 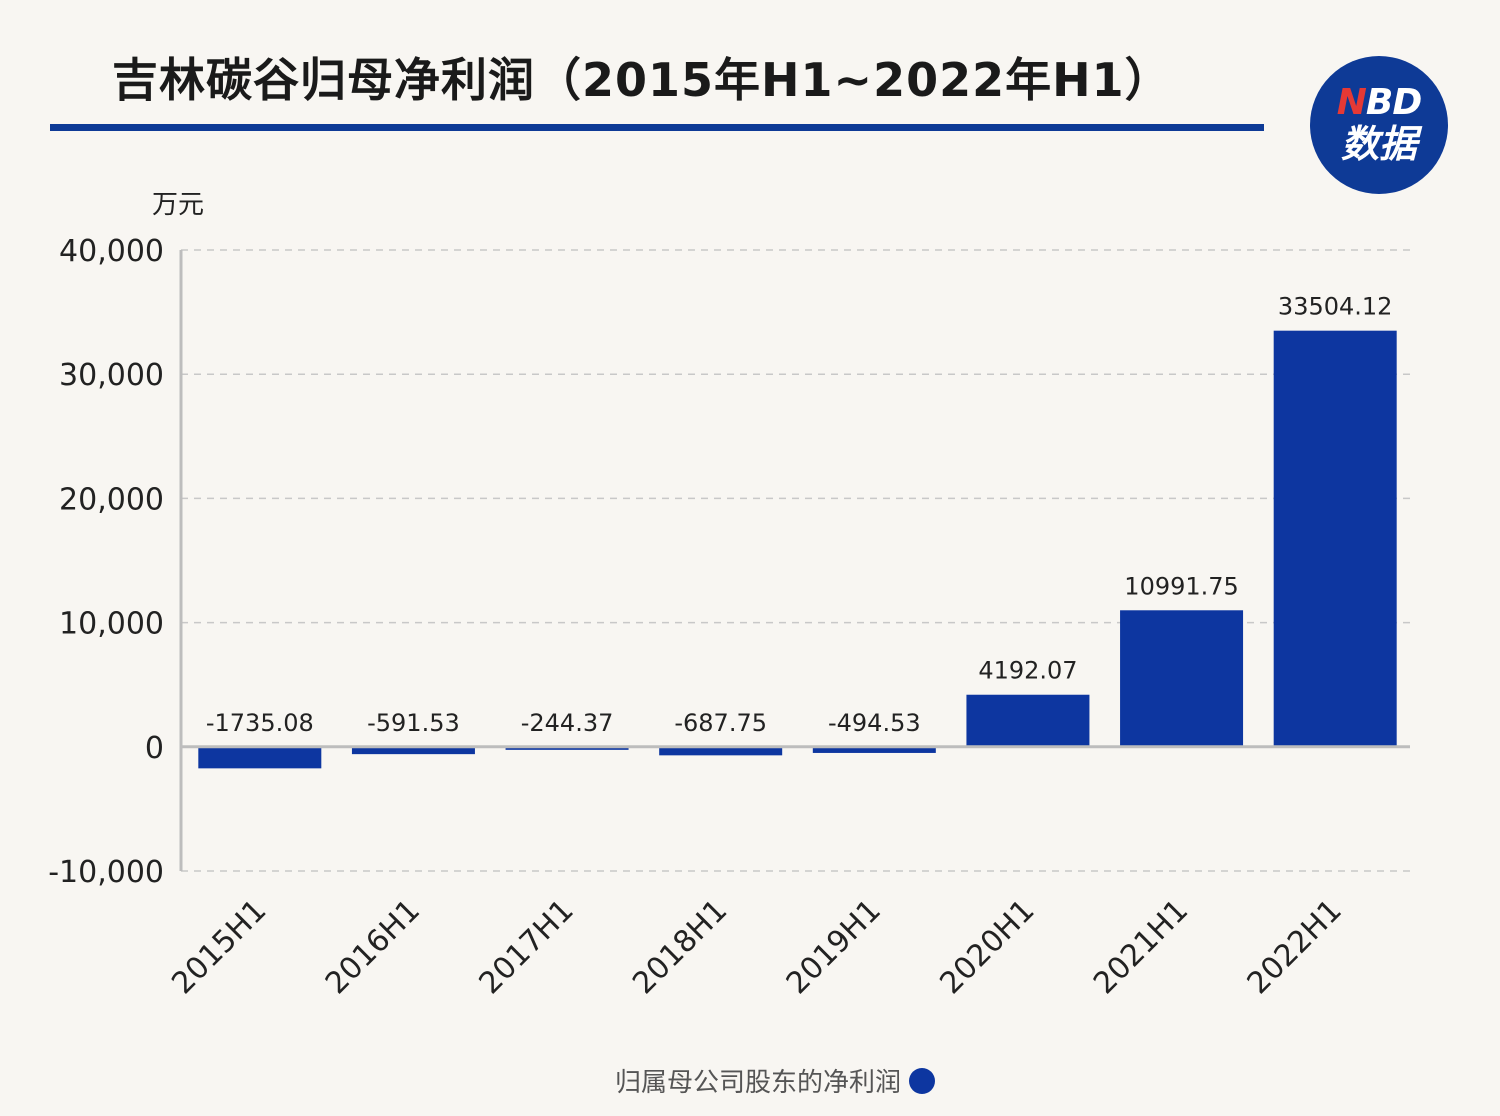 What do you see at coordinates (657, 127) in the screenshot?
I see `title-underline` at bounding box center [657, 127].